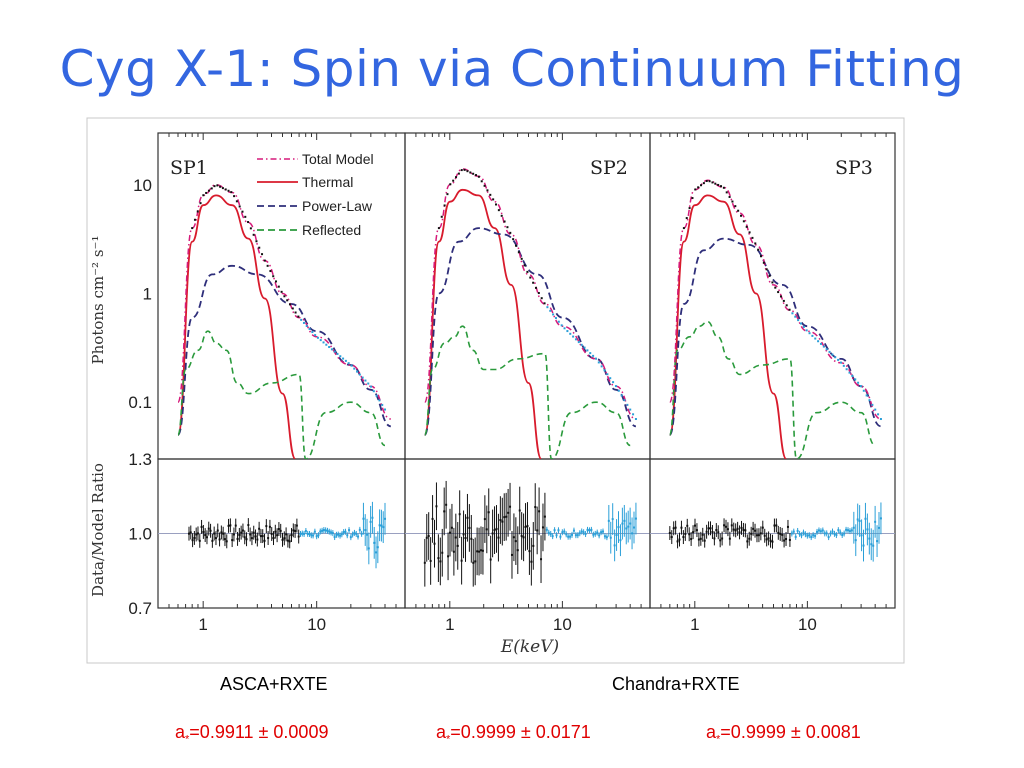 This screenshot has width=1024, height=768. Describe the element at coordinates (142, 185) in the screenshot. I see `y-tick-label: 10` at that location.